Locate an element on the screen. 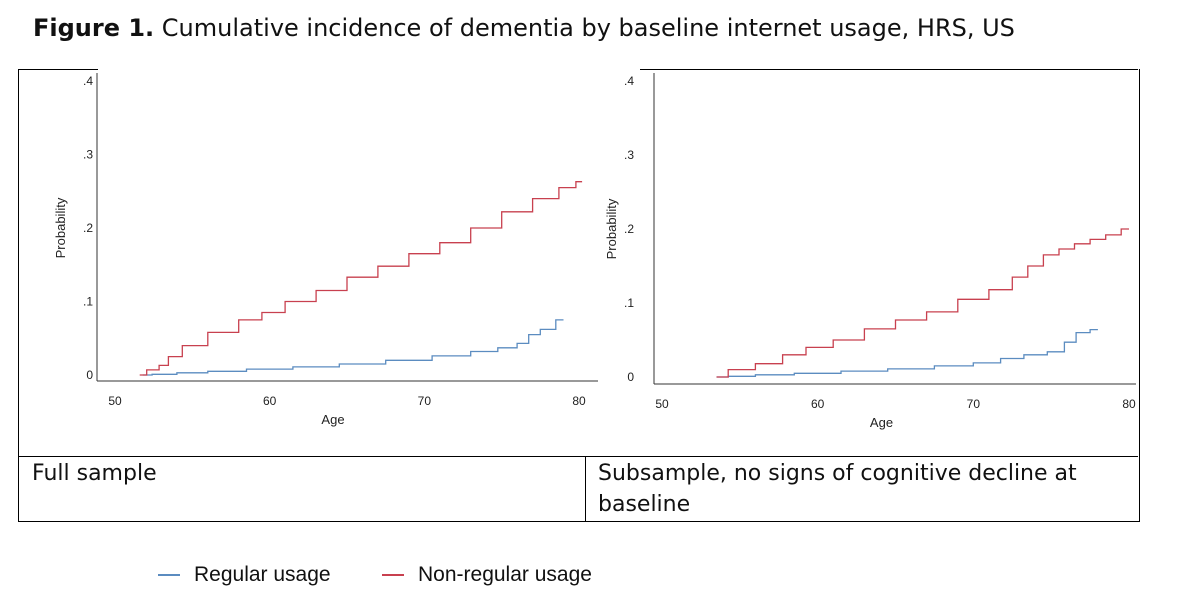 This screenshot has height=591, width=1200. legend-regular-label: Regular usage is located at coordinates (262, 574).